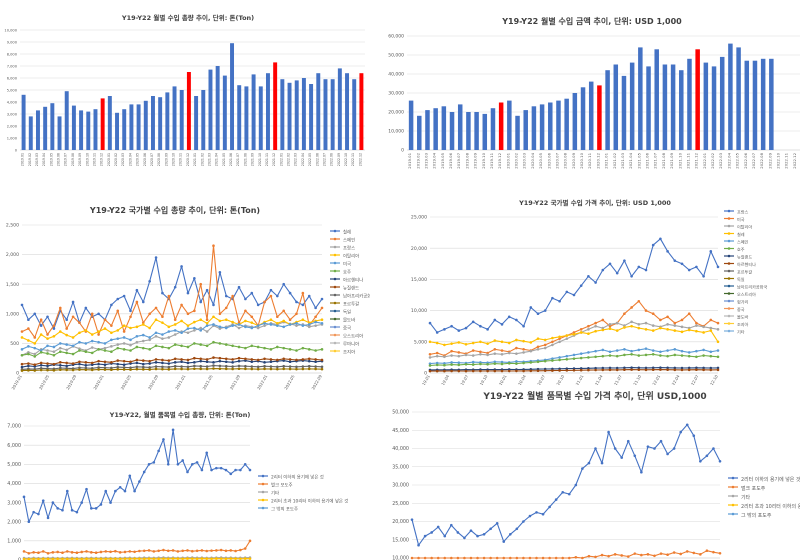  I want to click on y-tick-label: 6,000, so click(12, 78).